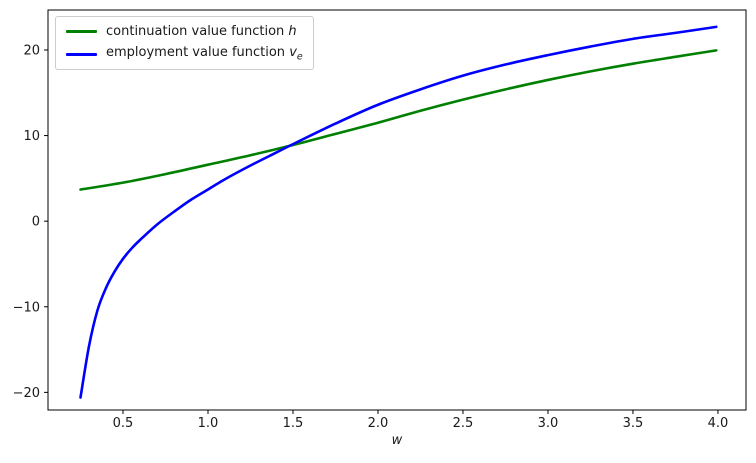 This screenshot has height=463, width=756. Describe the element at coordinates (81, 31) in the screenshot. I see `legend-line-swatch-h` at that location.